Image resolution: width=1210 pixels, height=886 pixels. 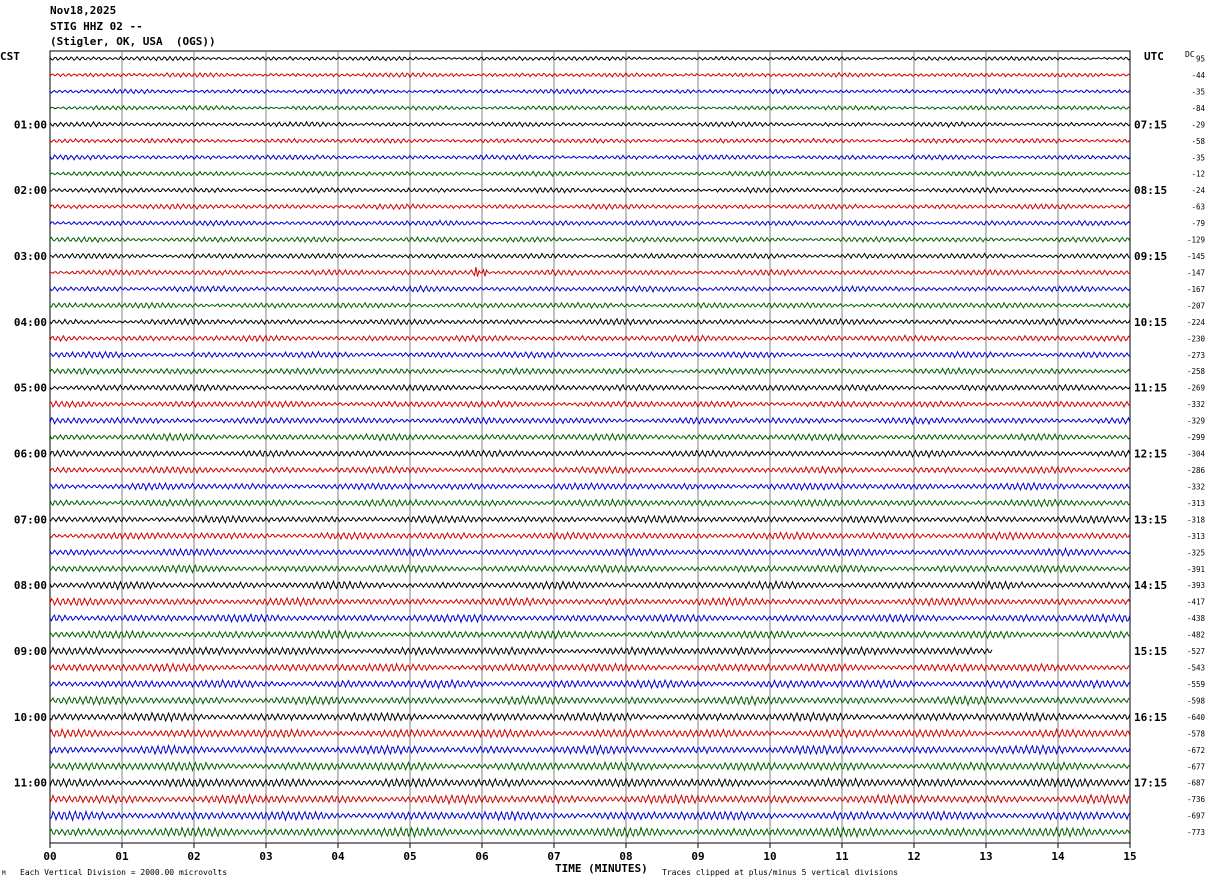 I want to click on station-label: STIG HHZ 02 --, so click(x=96, y=26).